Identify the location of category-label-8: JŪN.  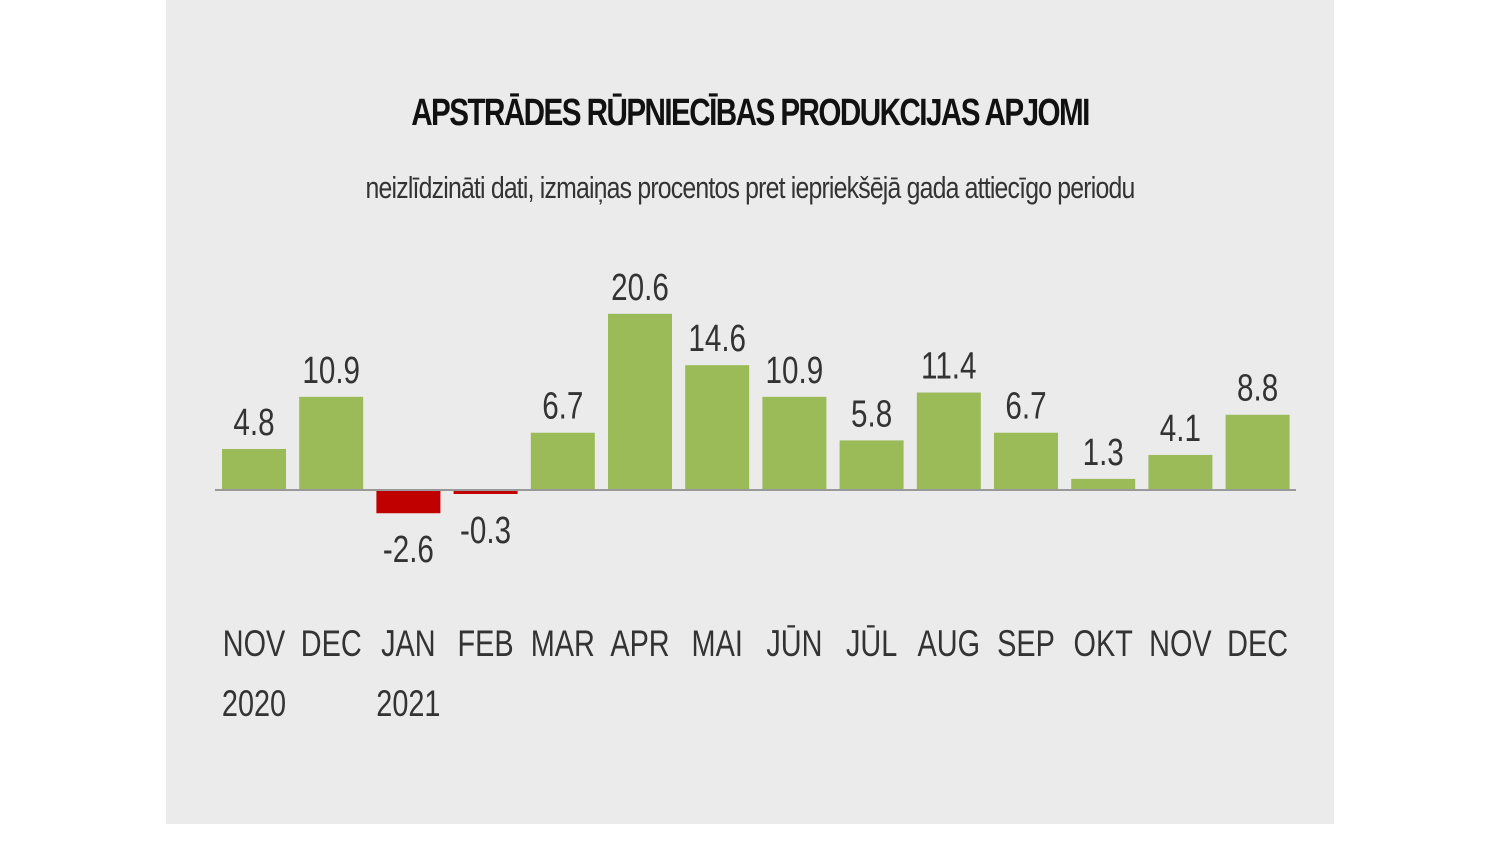
(794, 644).